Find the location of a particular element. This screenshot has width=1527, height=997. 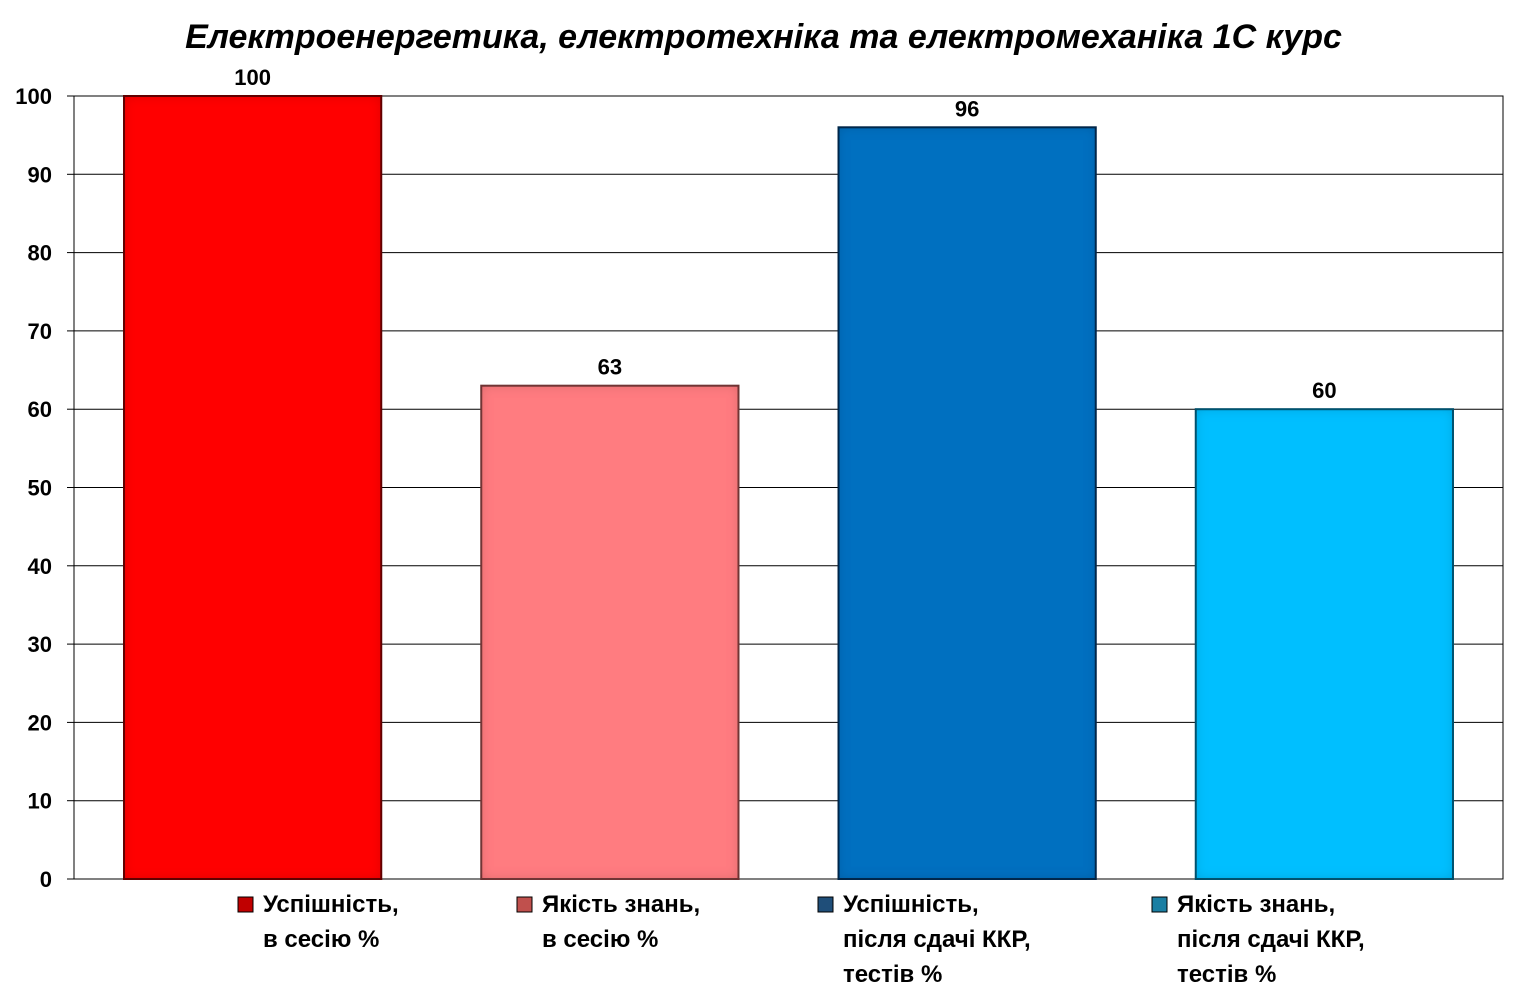

y-tick-label: 60 is located at coordinates (40, 409).